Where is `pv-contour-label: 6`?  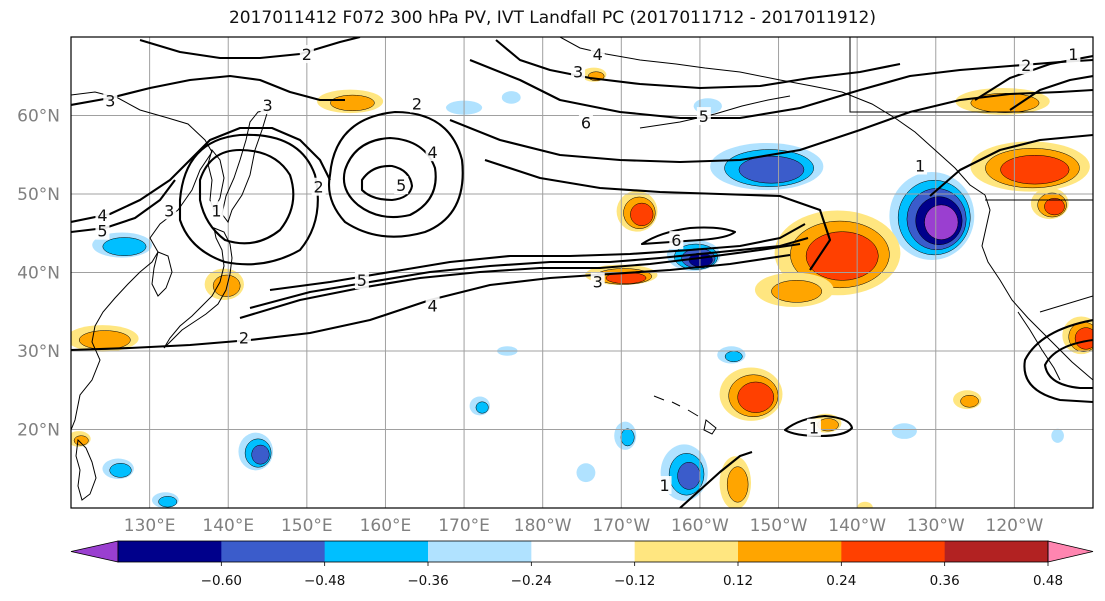
pv-contour-label: 6 is located at coordinates (586, 122).